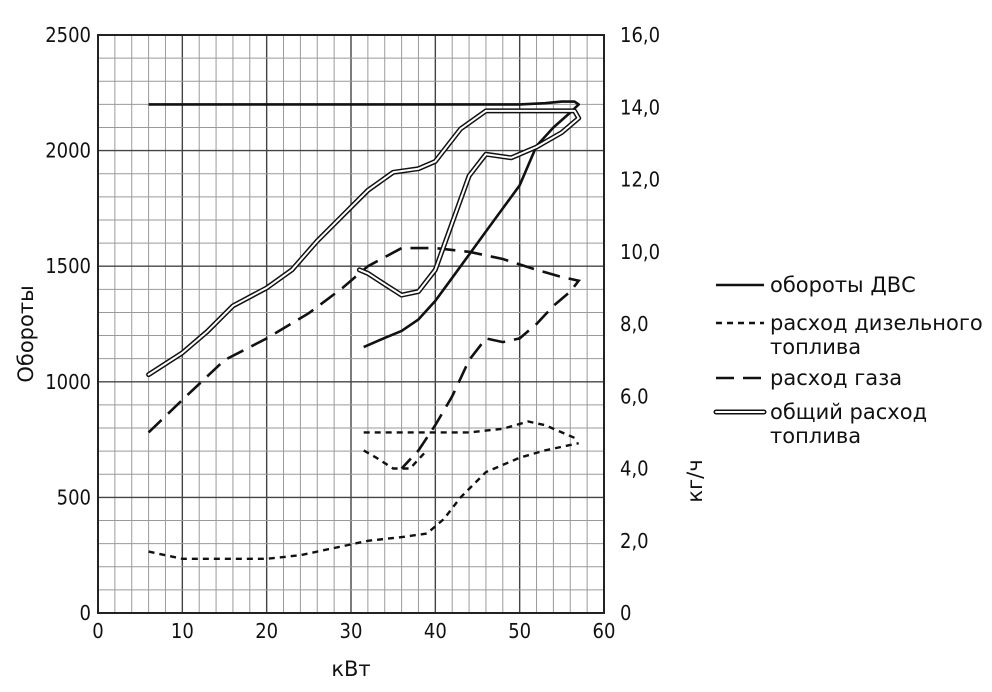  What do you see at coordinates (848, 412) in the screenshot?
I see `legend-label: общий расход` at bounding box center [848, 412].